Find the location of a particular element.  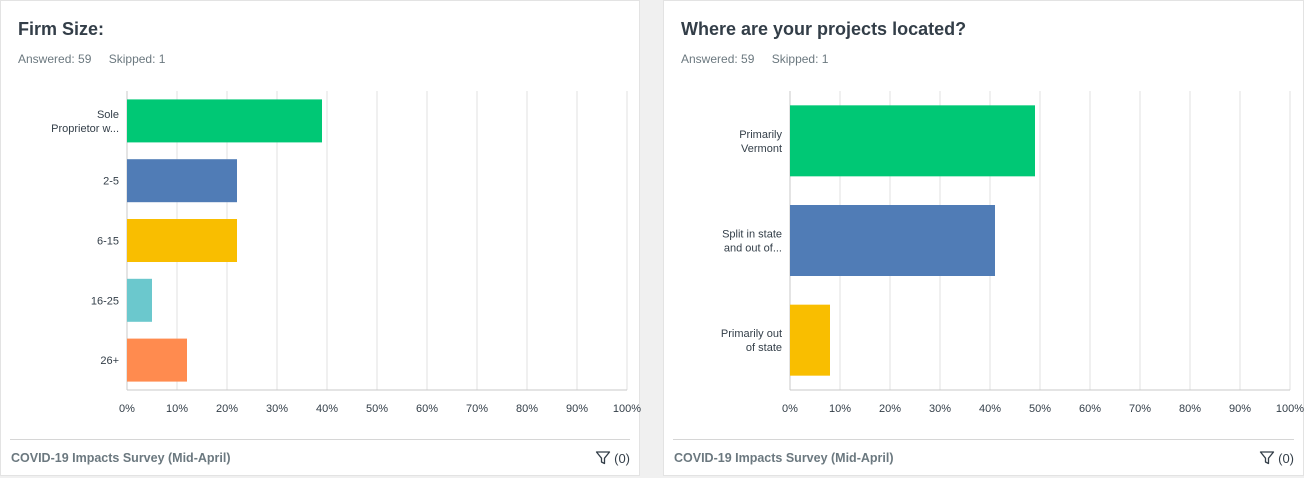

category-label: 6-15 is located at coordinates (108, 242).